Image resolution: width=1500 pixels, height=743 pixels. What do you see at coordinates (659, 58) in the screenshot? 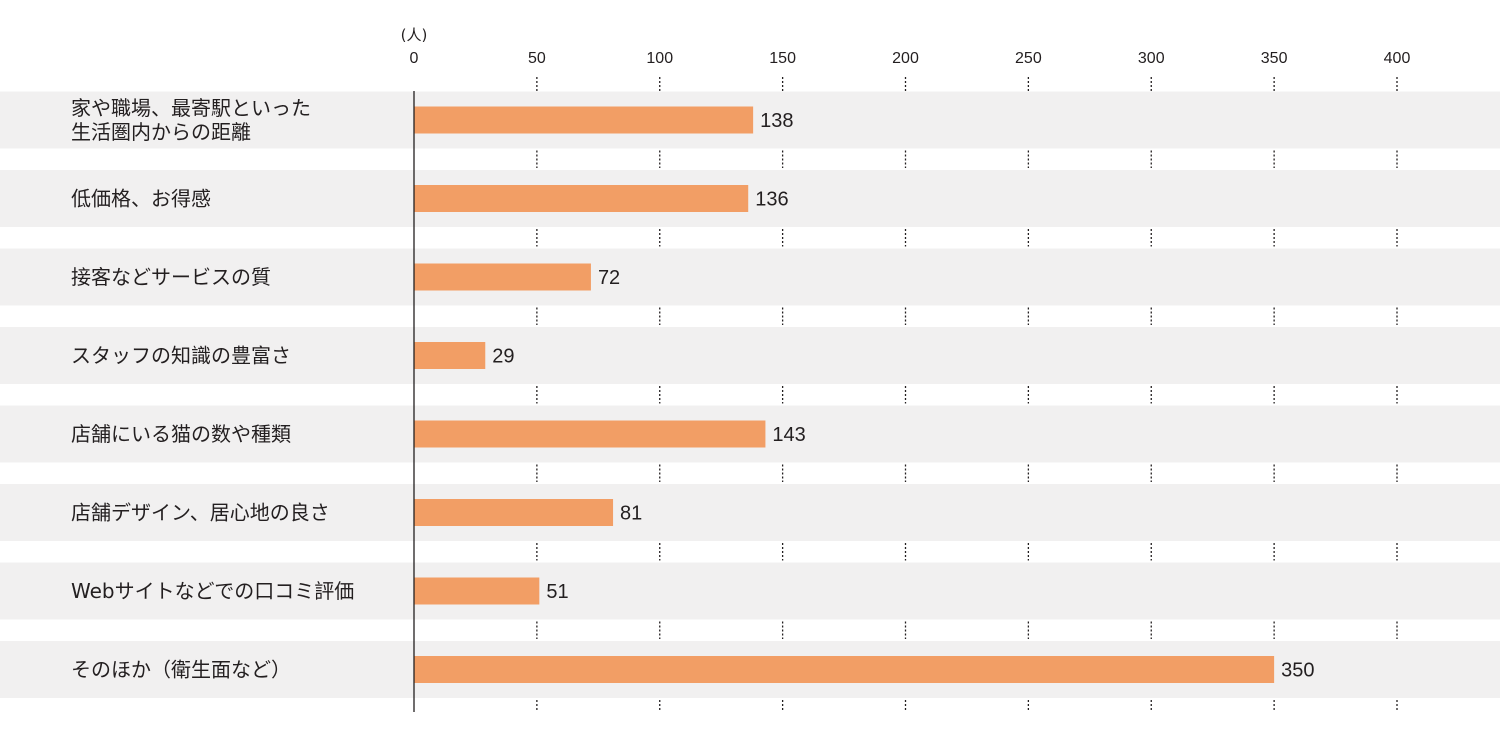
I see `tick-label-100: 100` at bounding box center [659, 58].